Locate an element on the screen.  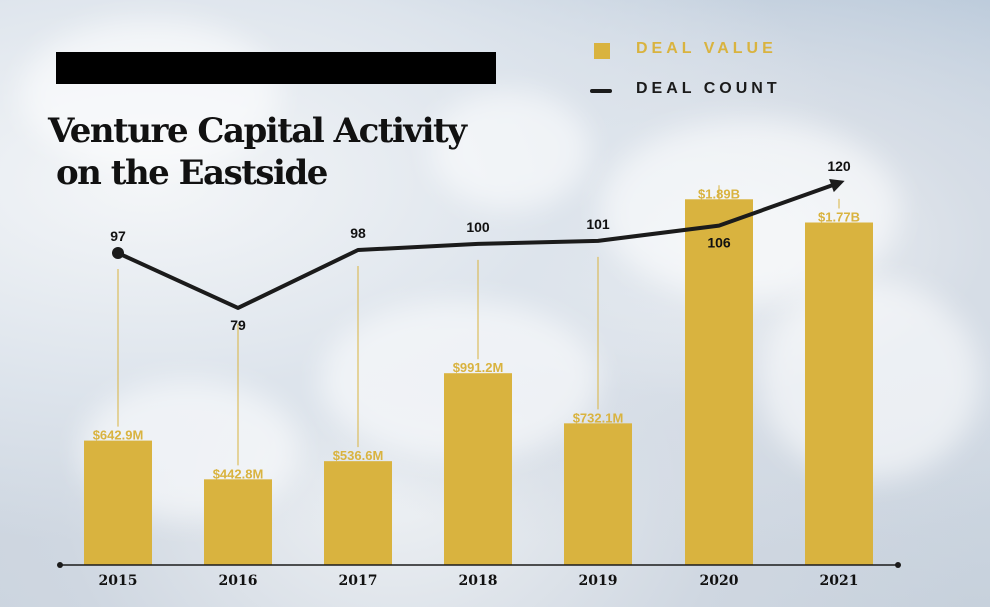
bar-2017 is located at coordinates (358, 513).